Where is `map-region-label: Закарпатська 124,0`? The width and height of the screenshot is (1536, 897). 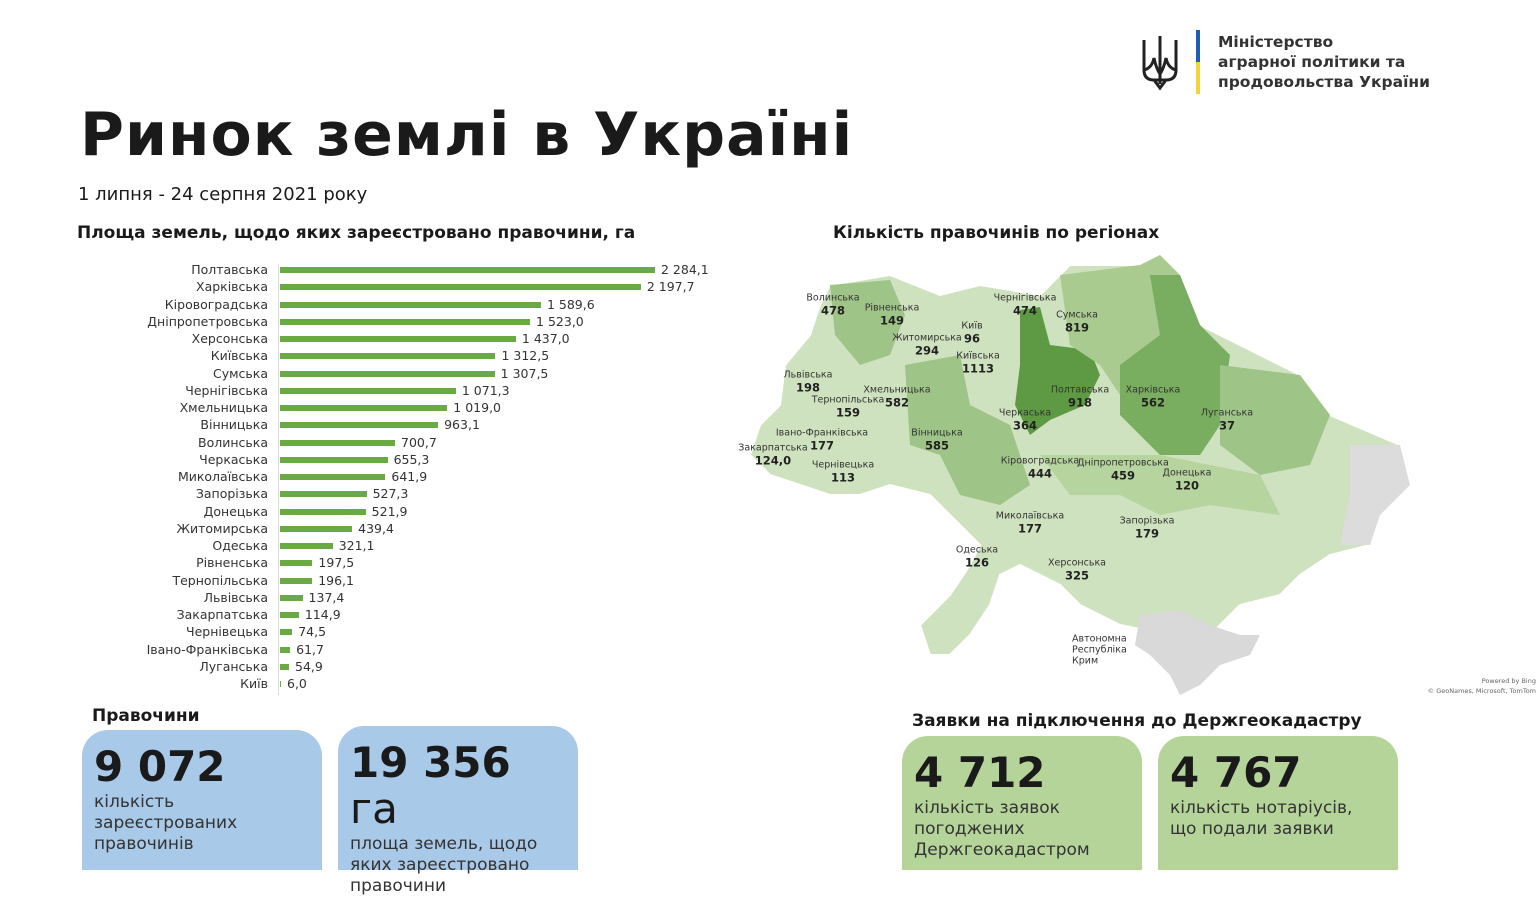 map-region-label: Закарпатська 124,0 is located at coordinates (772, 455).